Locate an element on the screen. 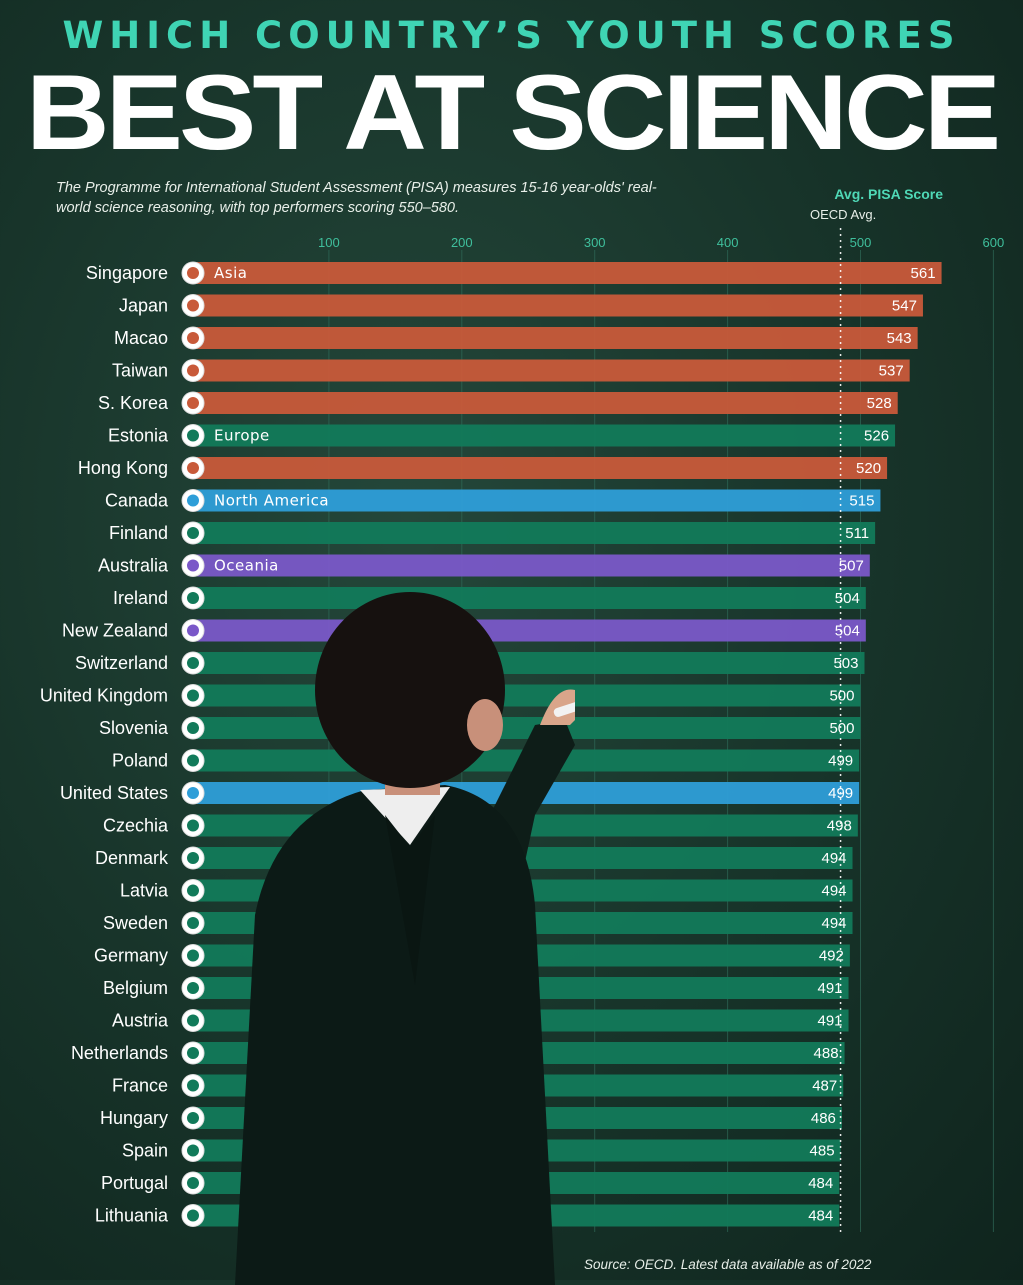  country-label: Hong Kong is located at coordinates (123, 468).